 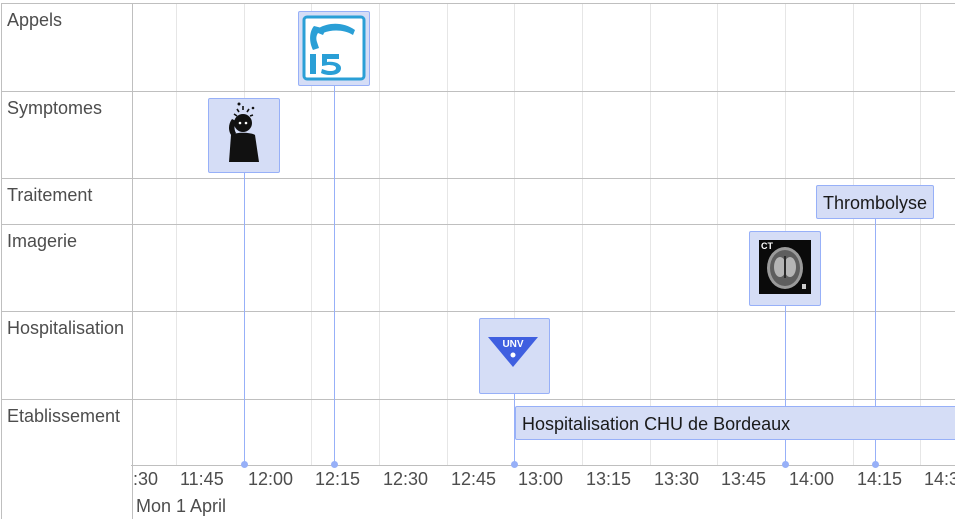 What do you see at coordinates (66, 328) in the screenshot?
I see `group-label-hospitalisation: Hospitalisation` at bounding box center [66, 328].